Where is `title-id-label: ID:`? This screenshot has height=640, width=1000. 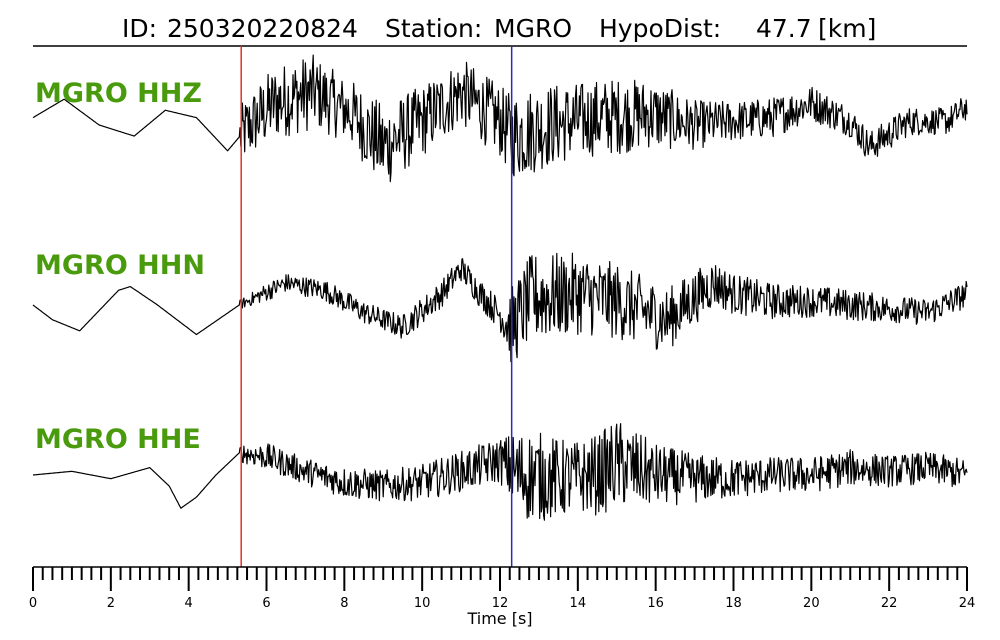
title-id-label: ID: is located at coordinates (139, 28).